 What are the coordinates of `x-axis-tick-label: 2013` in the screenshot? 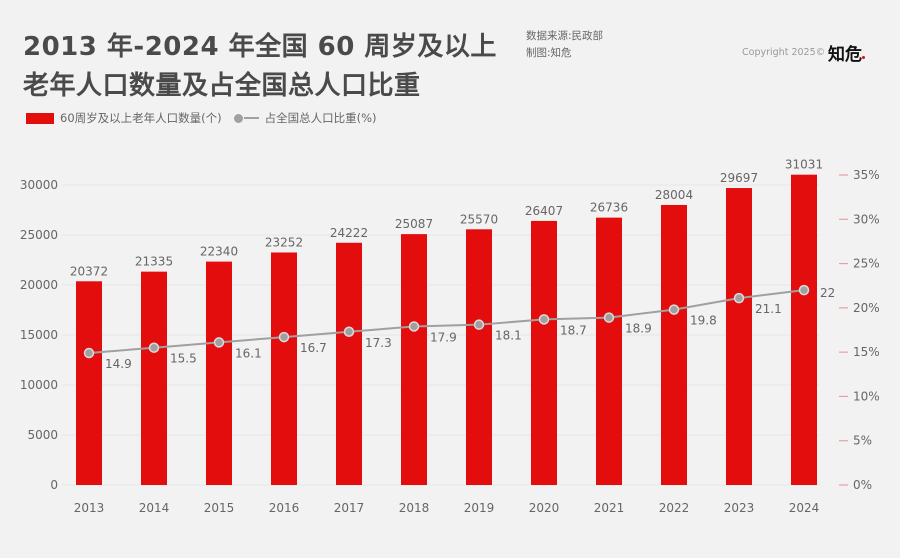 It's located at (89, 508).